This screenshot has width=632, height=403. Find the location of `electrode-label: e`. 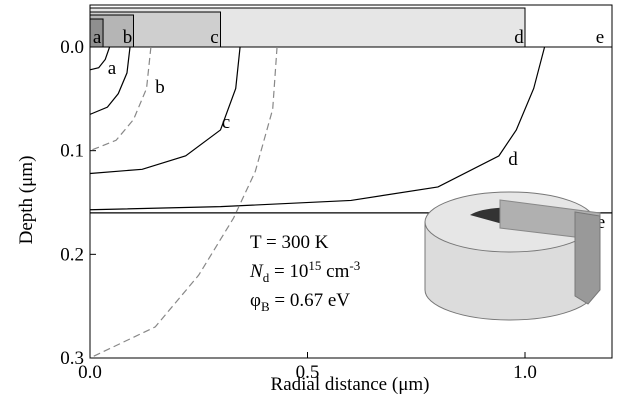

electrode-label: e is located at coordinates (600, 37).